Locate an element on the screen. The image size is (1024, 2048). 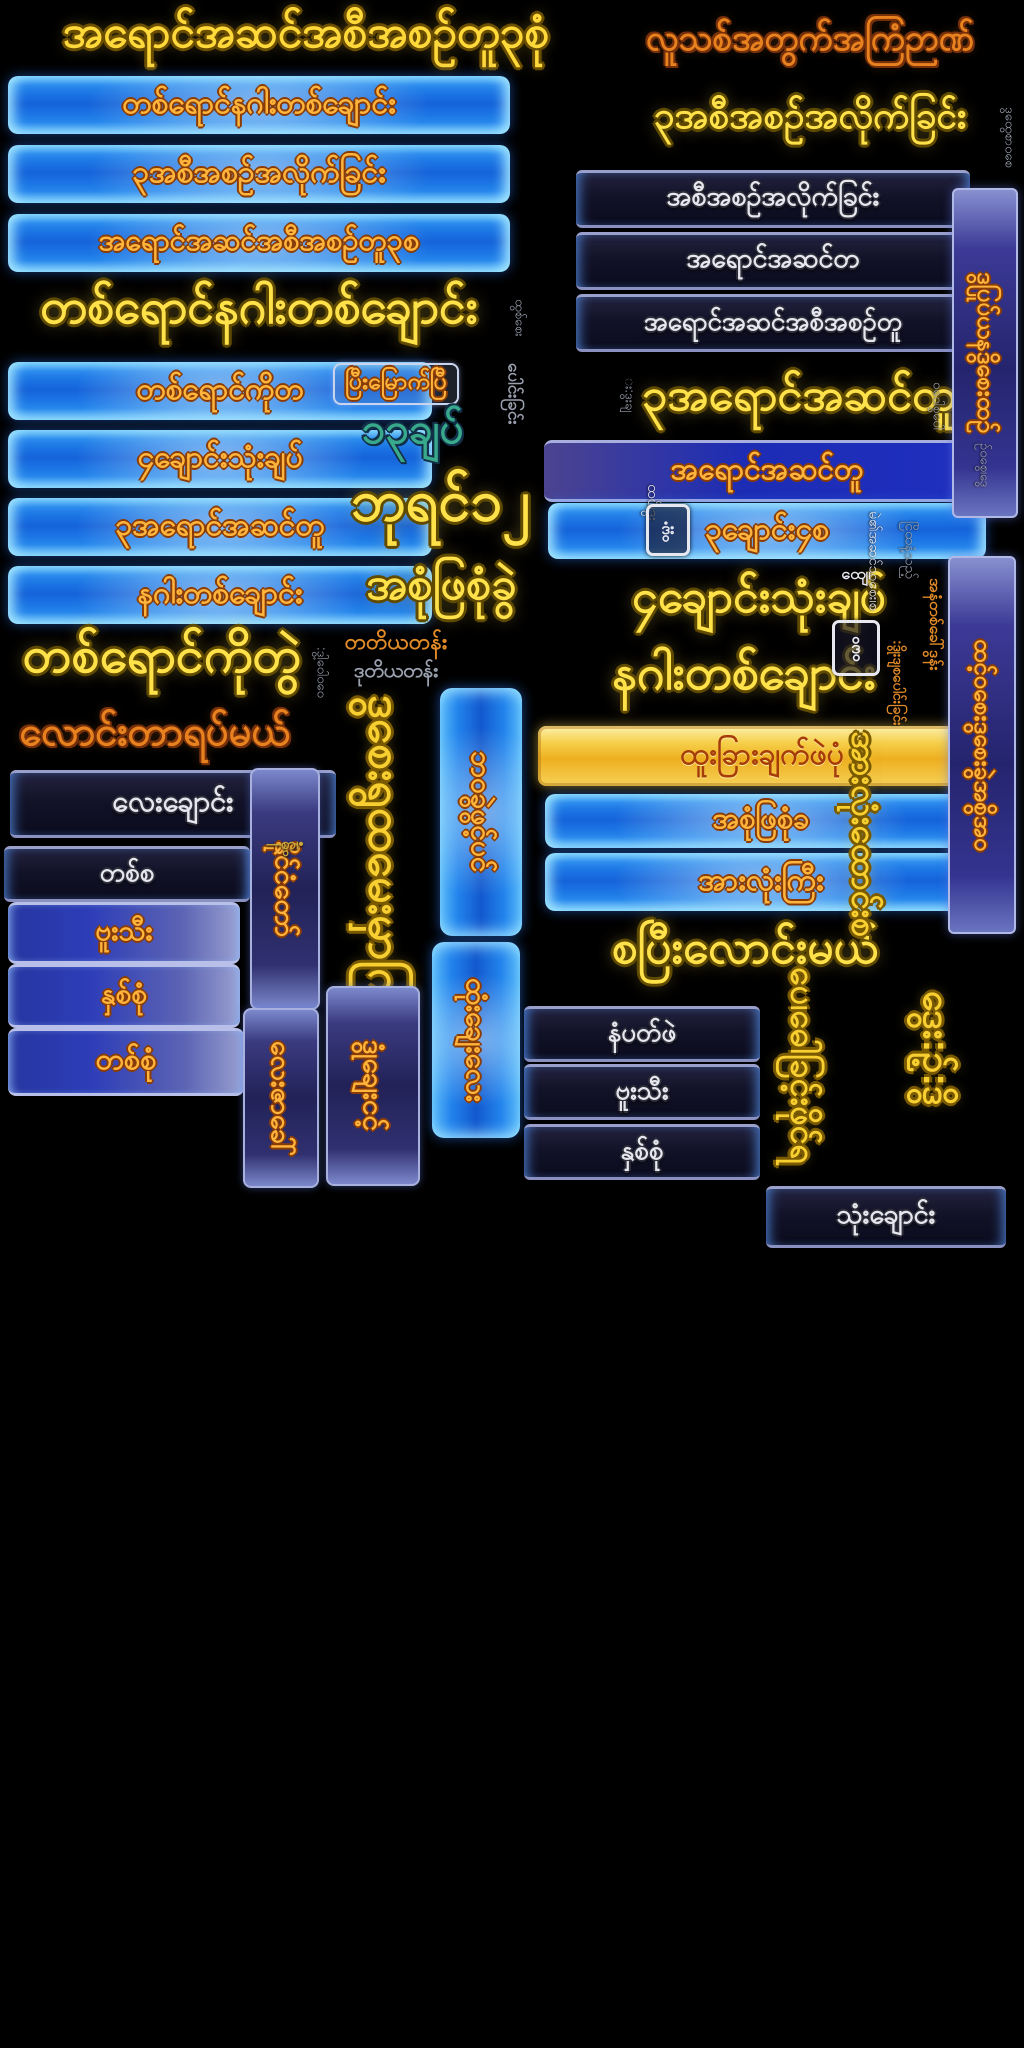
button-label: ၄ချောင်းသုံးချပ် is located at coordinates (220, 457).